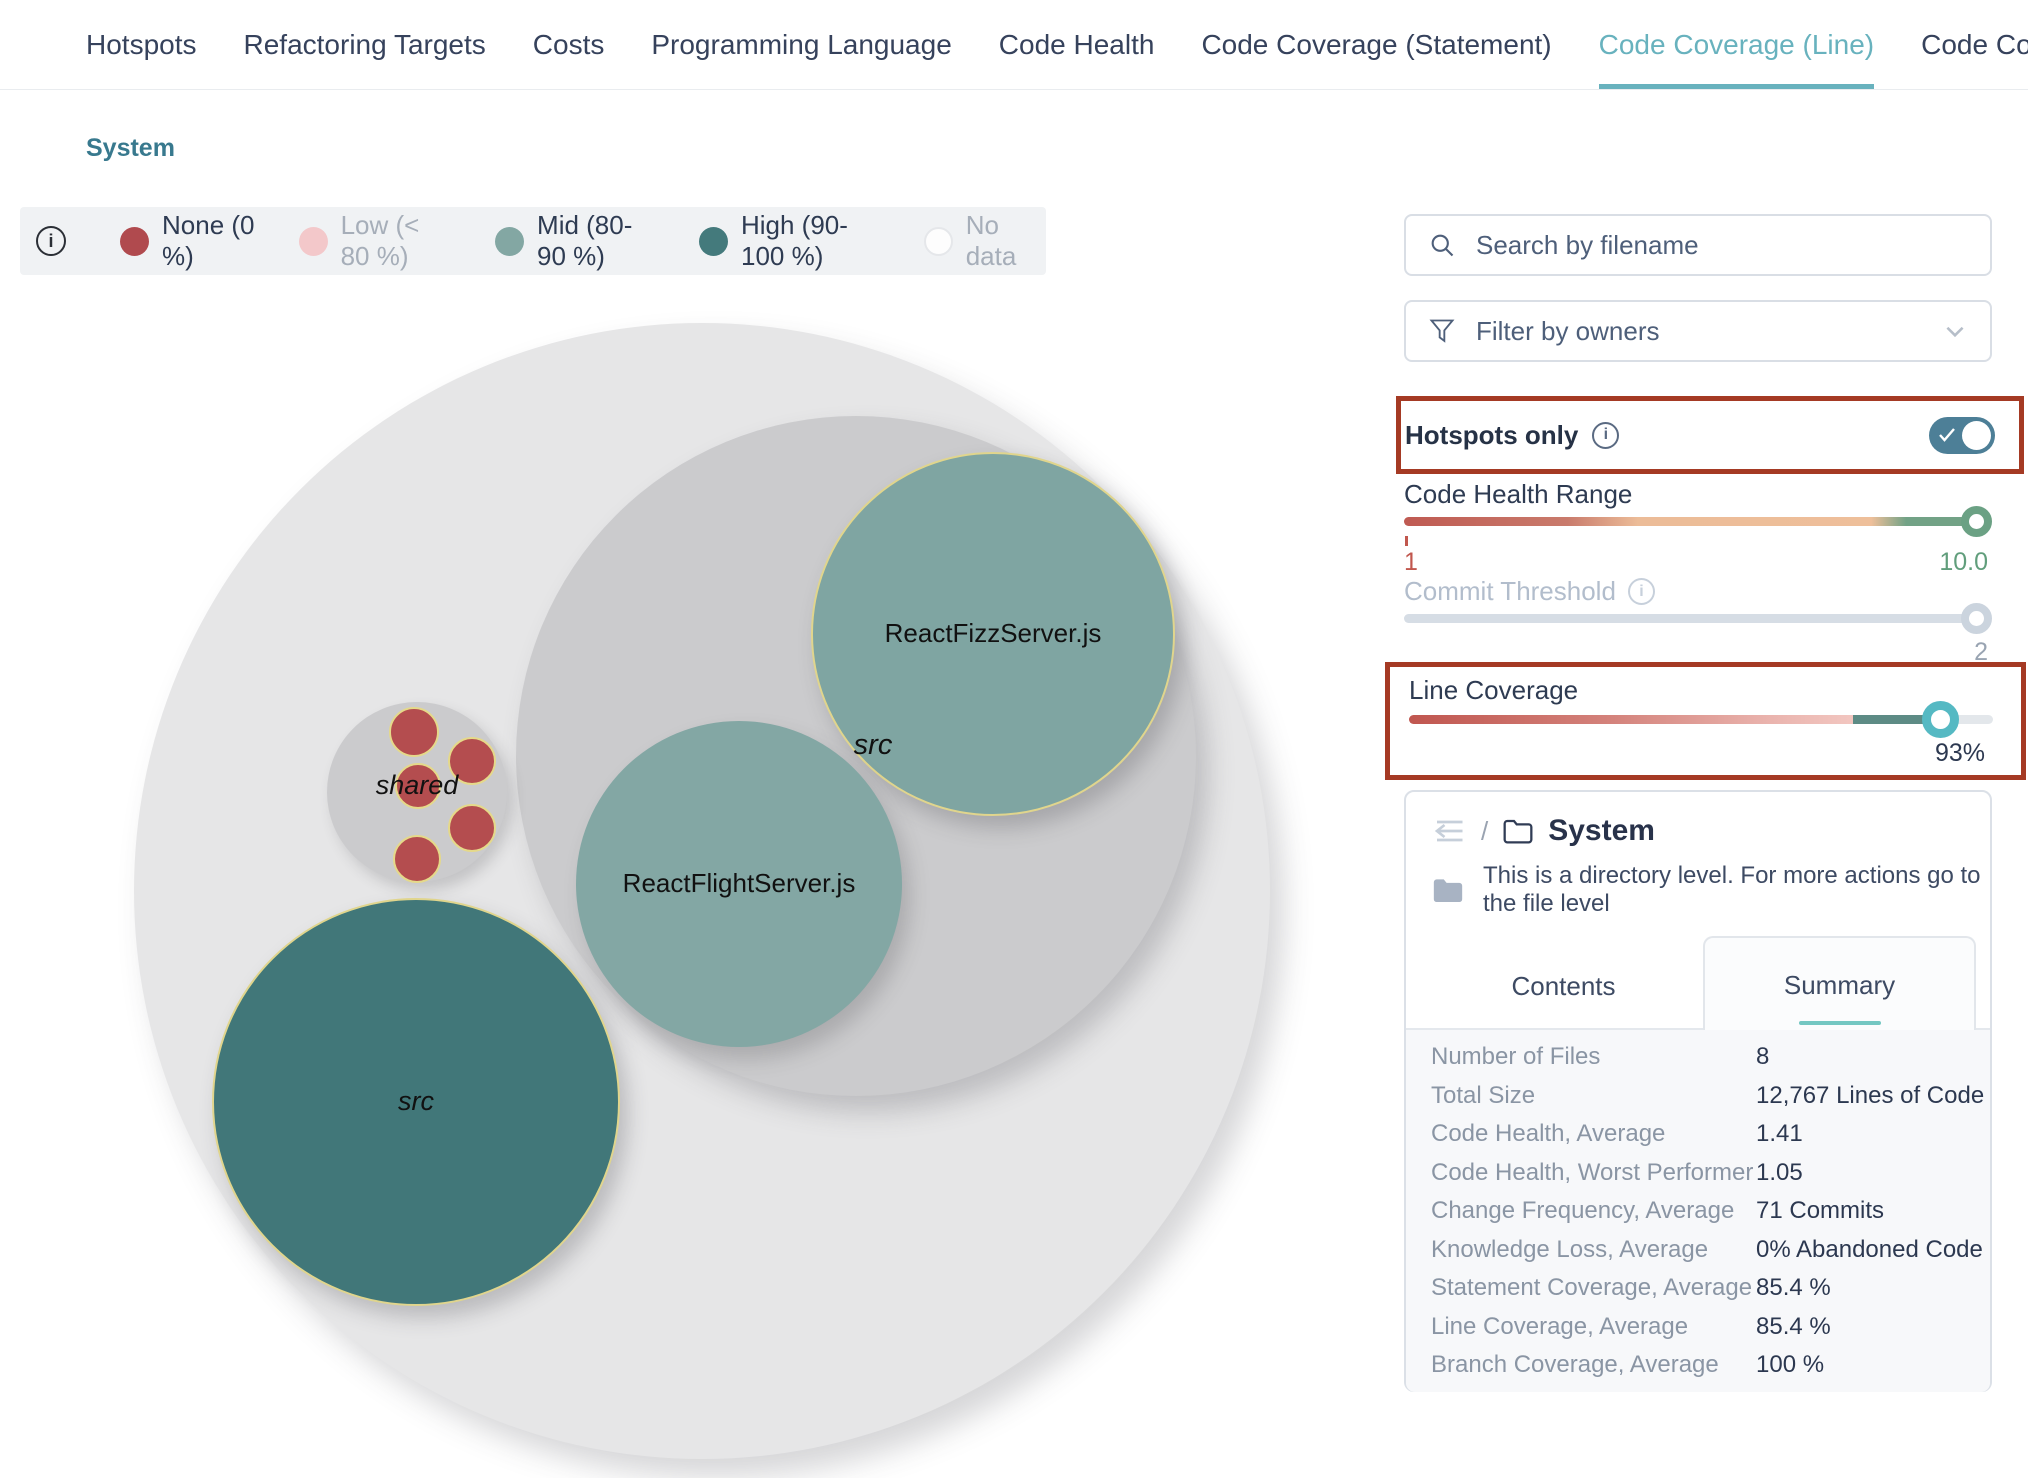 The image size is (2028, 1478). I want to click on legend-label-none: None (0 %), so click(208, 240).